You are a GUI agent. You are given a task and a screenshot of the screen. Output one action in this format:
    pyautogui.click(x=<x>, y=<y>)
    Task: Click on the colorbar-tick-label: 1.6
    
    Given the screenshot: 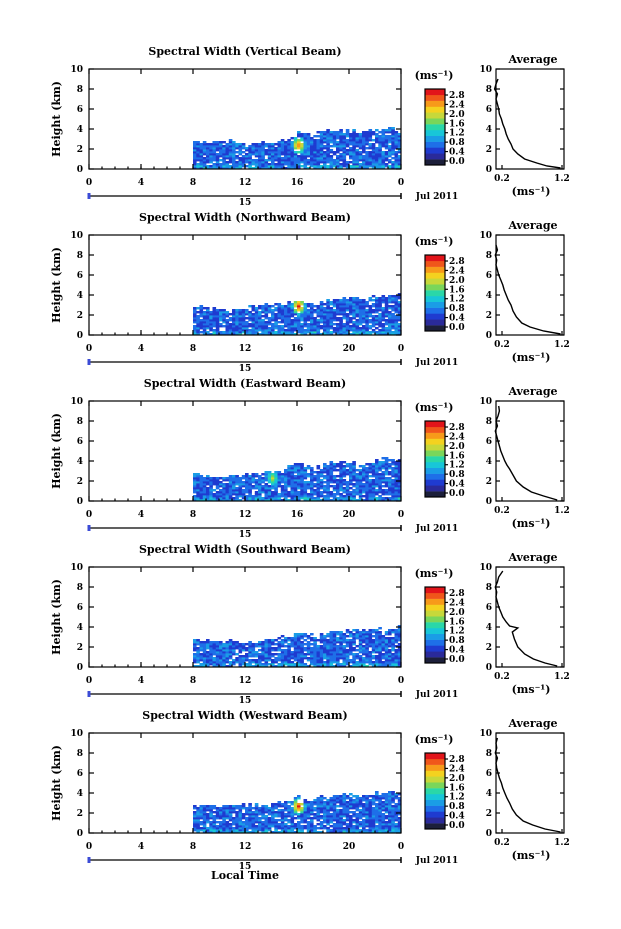 What is the action you would take?
    pyautogui.click(x=457, y=622)
    